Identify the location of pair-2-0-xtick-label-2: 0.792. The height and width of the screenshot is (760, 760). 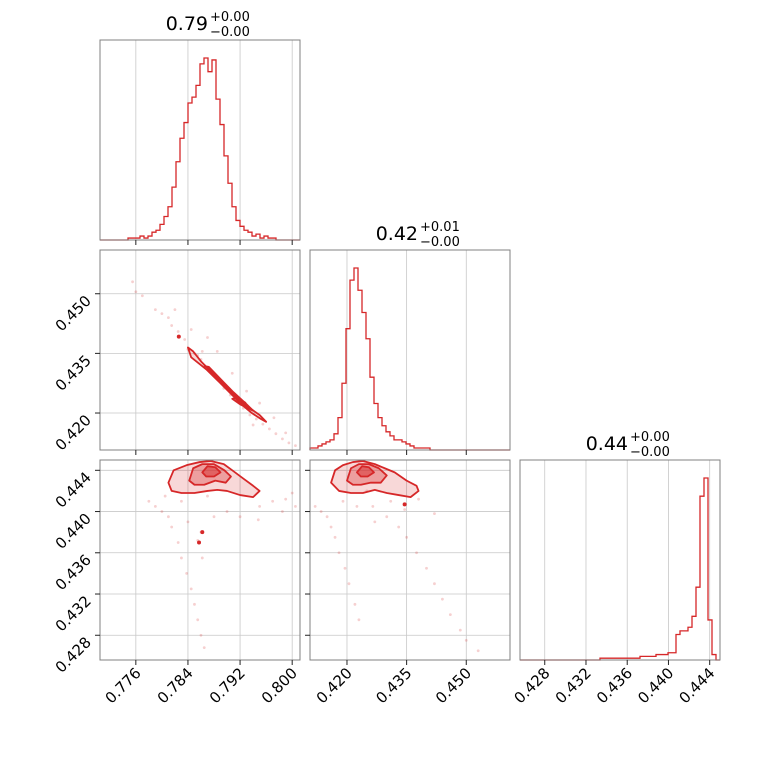
(227, 685).